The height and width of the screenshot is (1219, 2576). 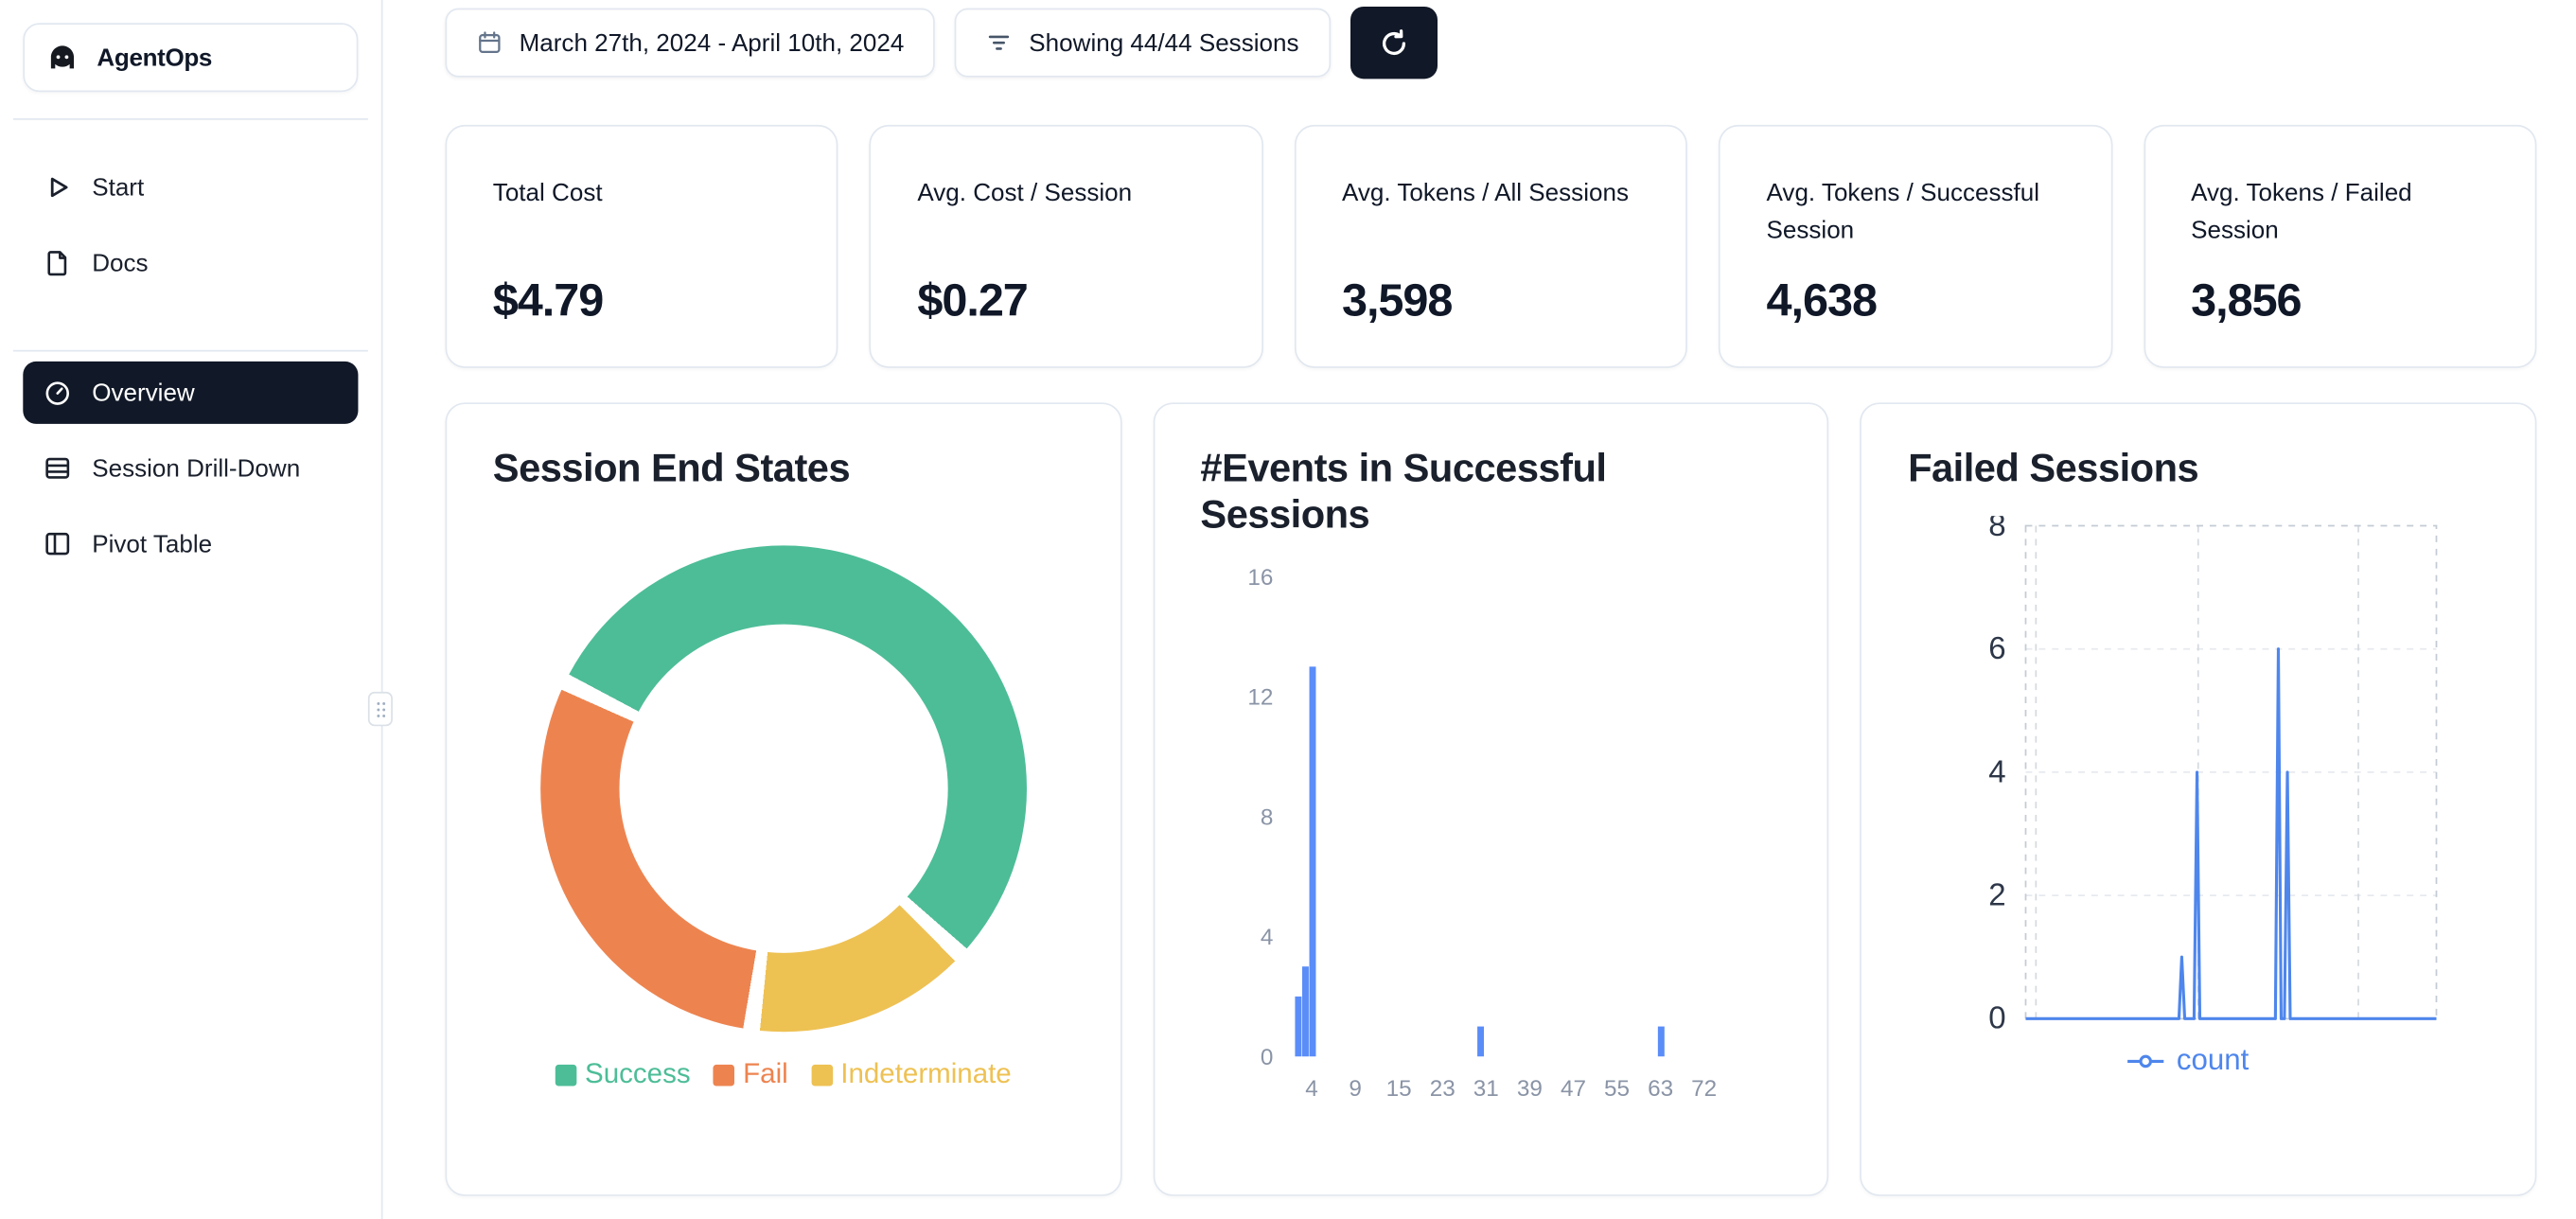 I want to click on refresh-button, so click(x=1394, y=43).